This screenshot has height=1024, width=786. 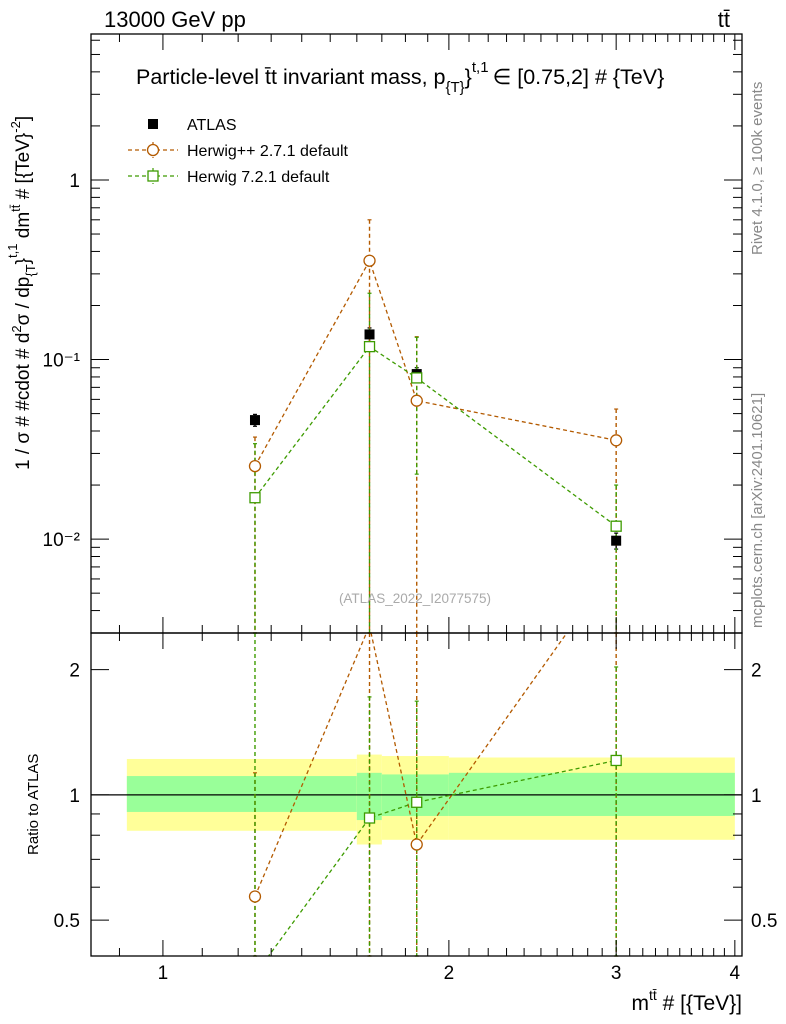 I want to click on herwig-7-2-1-default-ratio-line, so click(x=442, y=857).